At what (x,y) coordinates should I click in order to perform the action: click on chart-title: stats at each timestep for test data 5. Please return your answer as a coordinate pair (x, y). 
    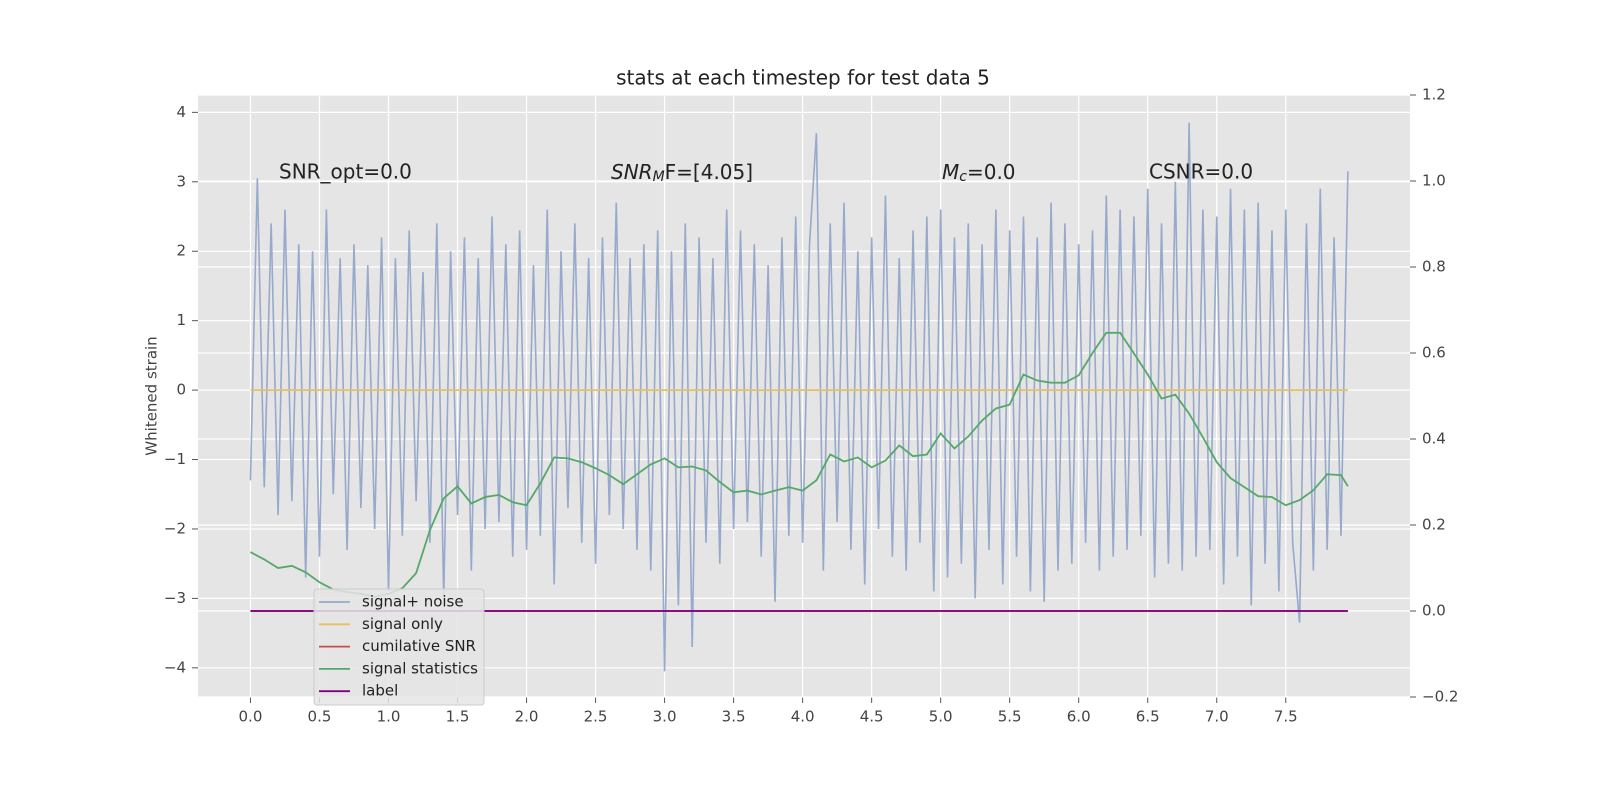
    Looking at the image, I should click on (803, 78).